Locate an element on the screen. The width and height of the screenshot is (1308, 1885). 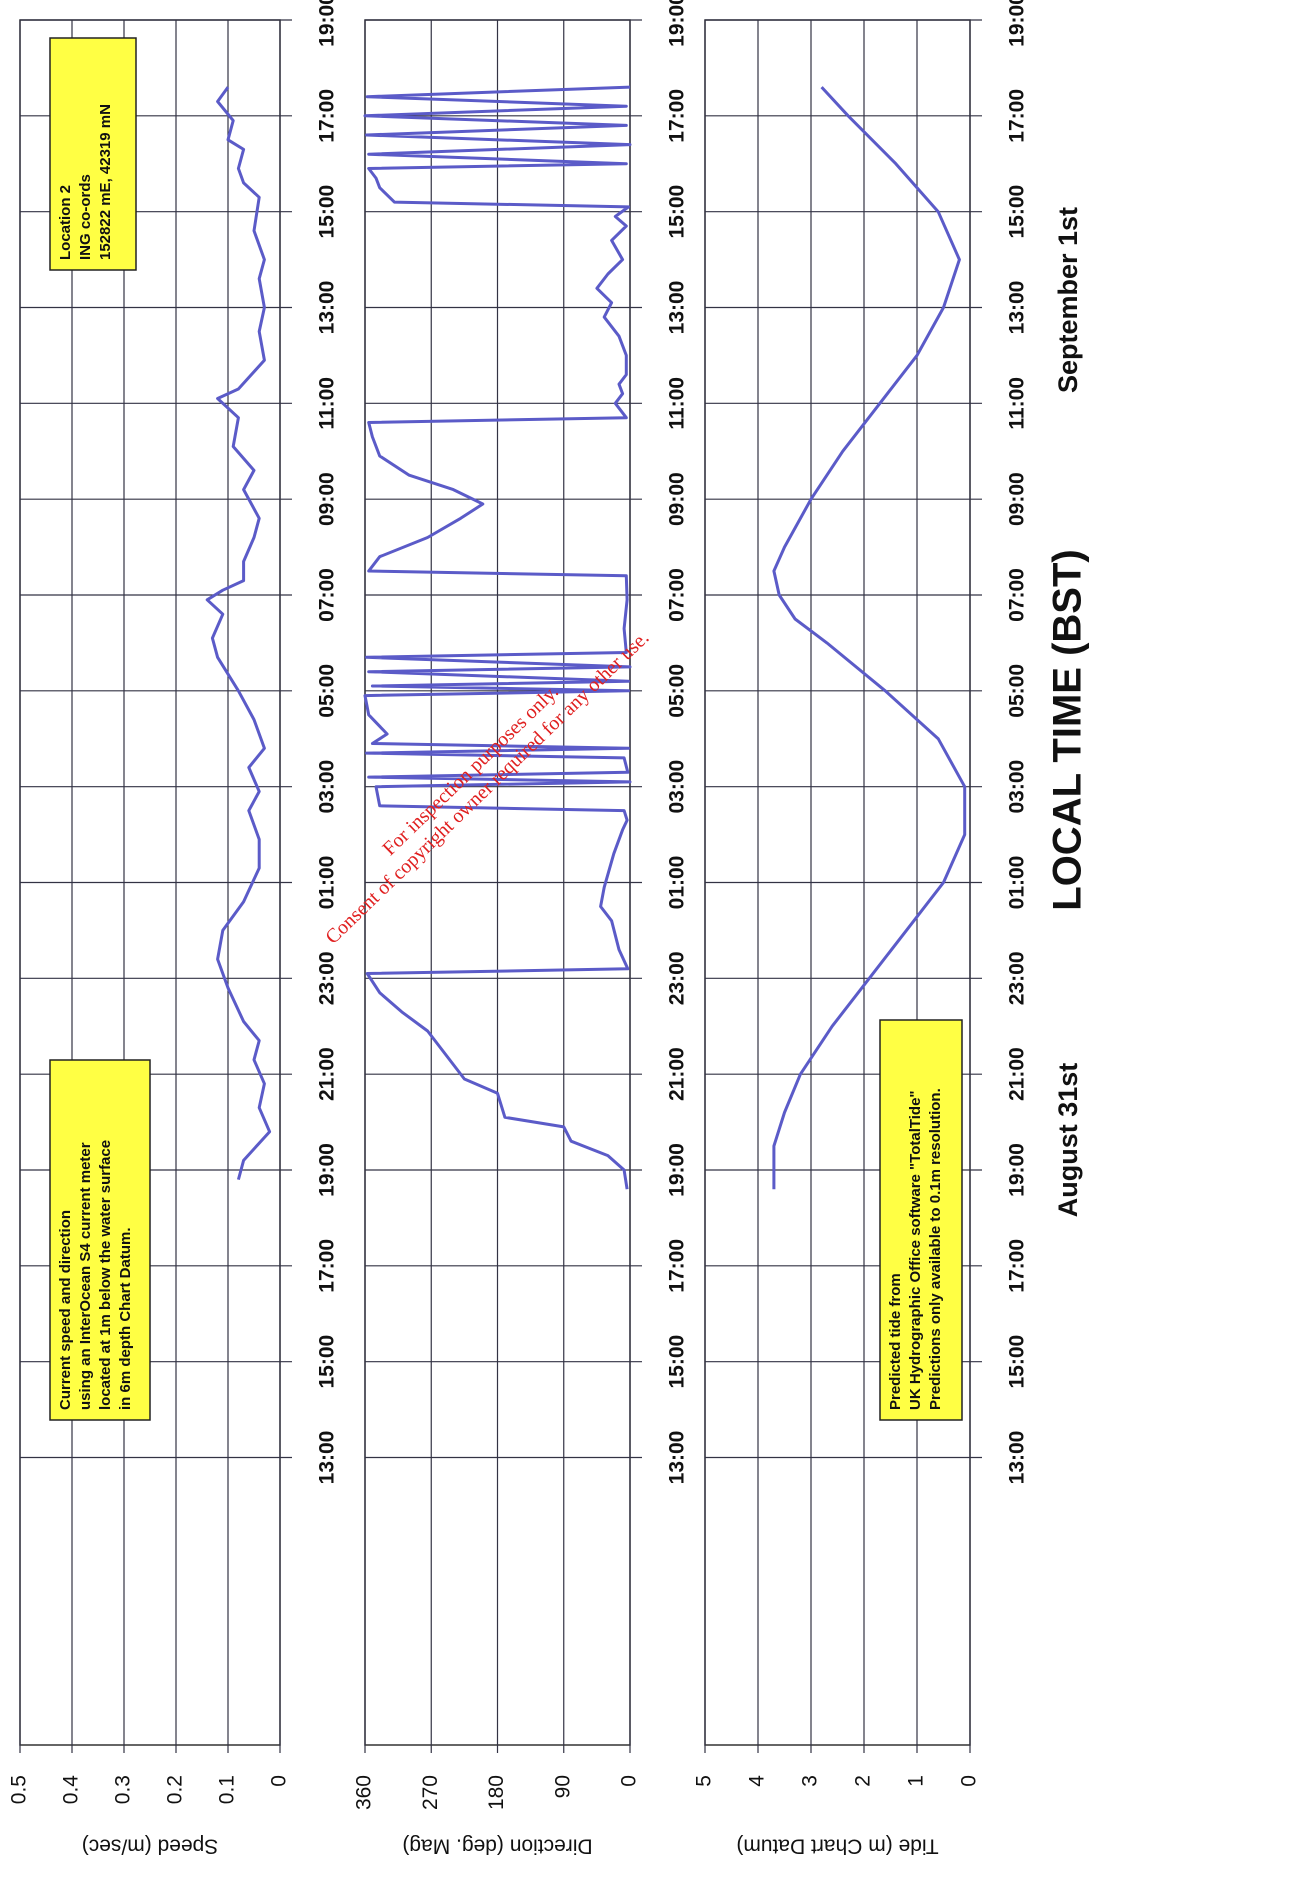
note-text: ING co-ords is located at coordinates (85, 217).